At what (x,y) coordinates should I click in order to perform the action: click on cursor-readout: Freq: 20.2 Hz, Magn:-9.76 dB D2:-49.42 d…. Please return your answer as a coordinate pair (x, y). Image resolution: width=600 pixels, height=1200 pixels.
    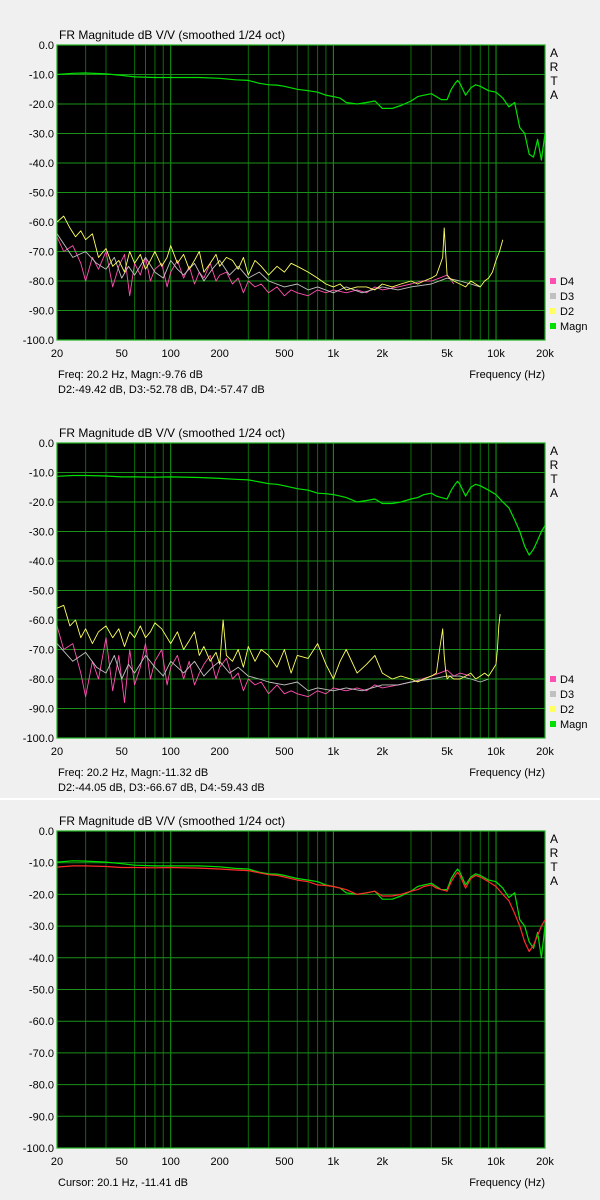
    Looking at the image, I should click on (161, 383).